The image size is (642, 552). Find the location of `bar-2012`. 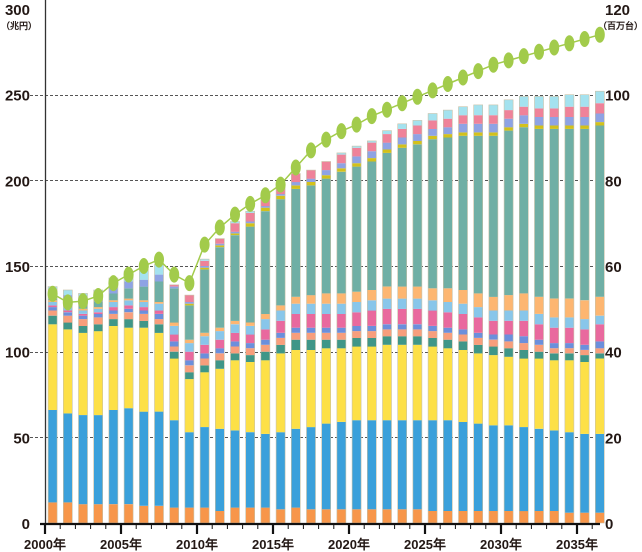

bar-2012 is located at coordinates (235, 372).